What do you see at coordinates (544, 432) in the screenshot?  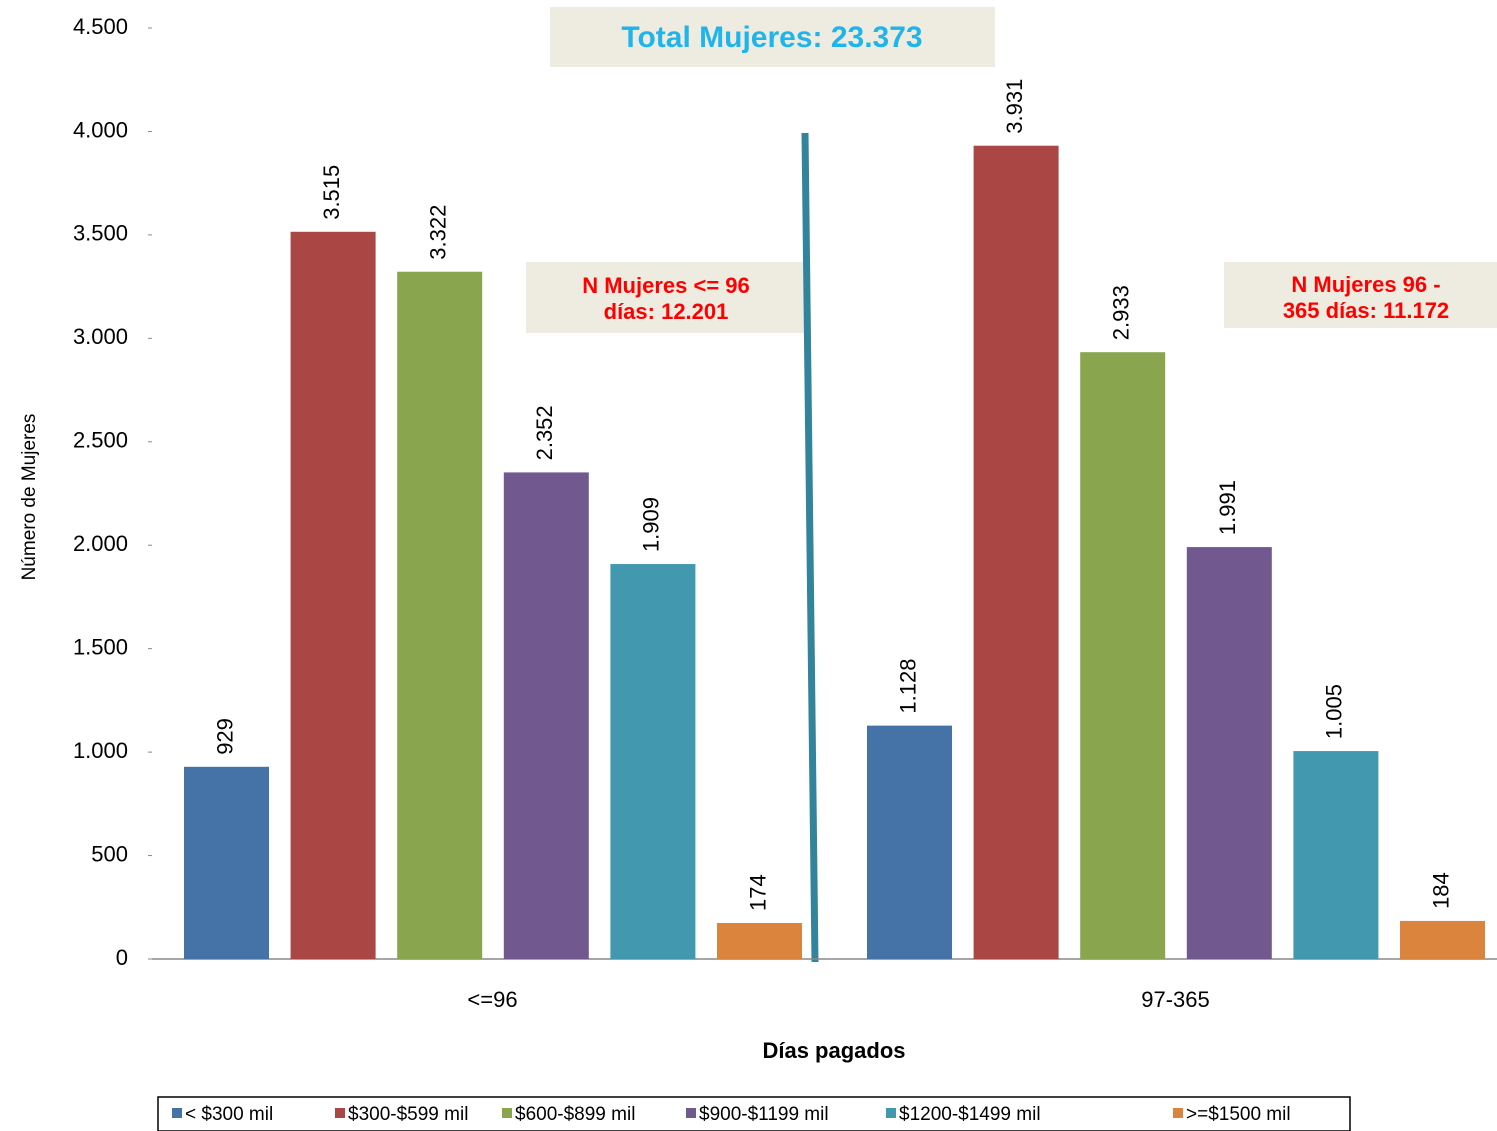 I see `data-label: 2.352` at bounding box center [544, 432].